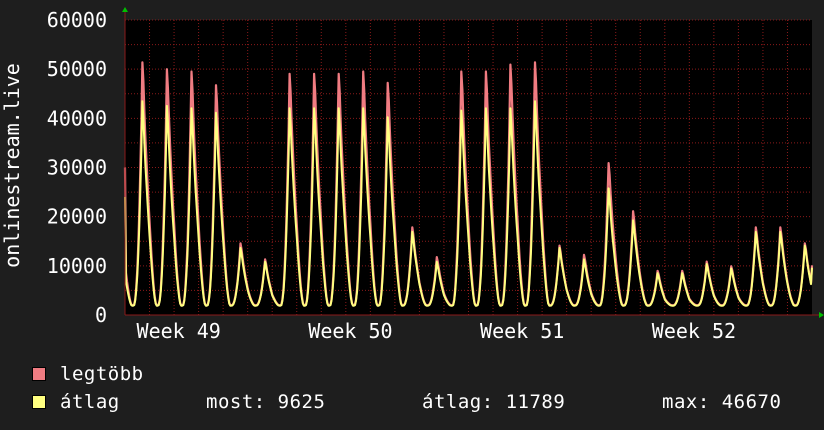 Image resolution: width=824 pixels, height=430 pixels. Describe the element at coordinates (350, 331) in the screenshot. I see `x-tick-label: Week 50` at that location.